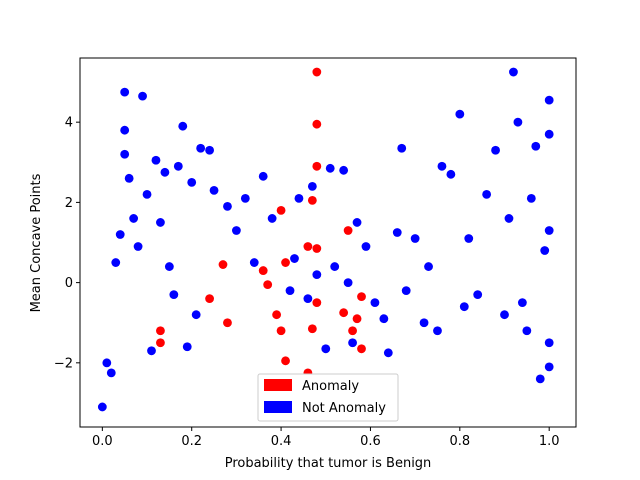 This screenshot has width=640, height=480. What do you see at coordinates (67, 243) in the screenshot?
I see `y-axis: −2 0 2 4` at bounding box center [67, 243].